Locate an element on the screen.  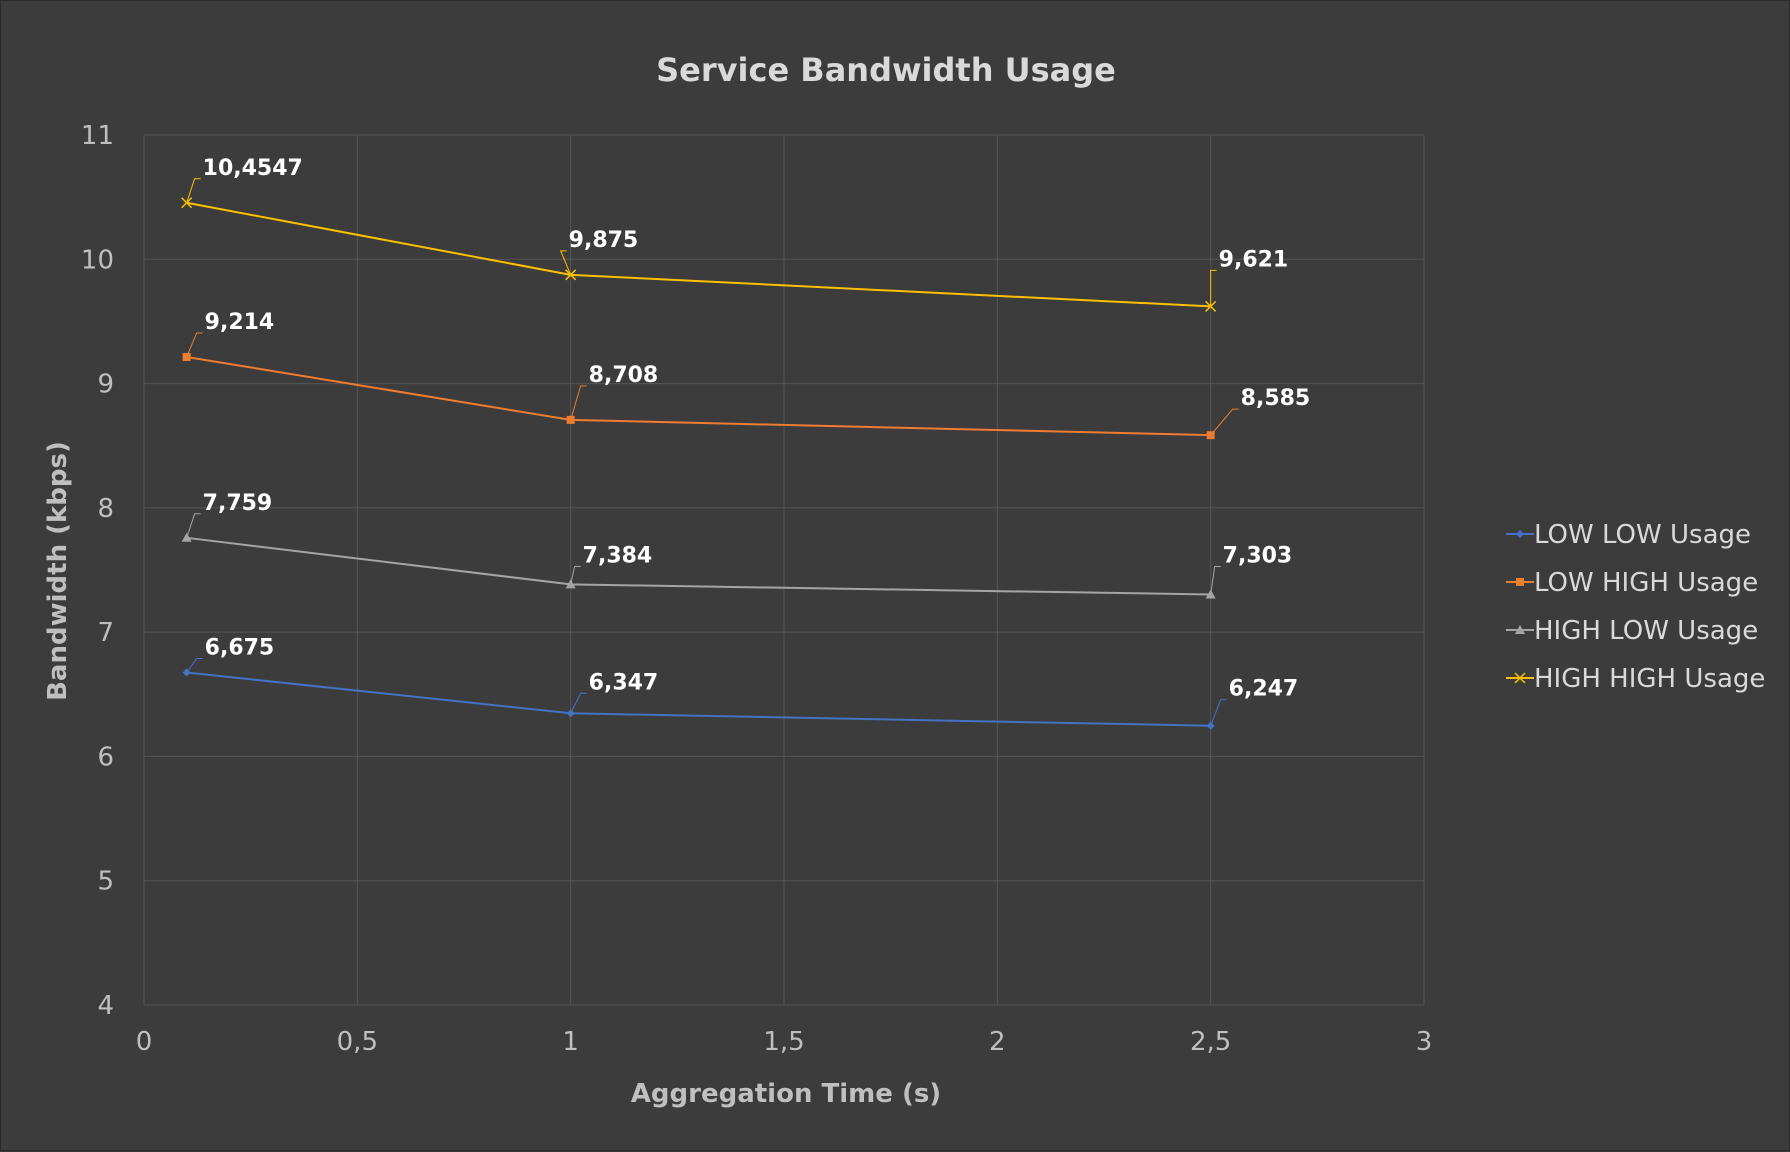
legend-label: LOW HIGH Usage is located at coordinates (1646, 583).